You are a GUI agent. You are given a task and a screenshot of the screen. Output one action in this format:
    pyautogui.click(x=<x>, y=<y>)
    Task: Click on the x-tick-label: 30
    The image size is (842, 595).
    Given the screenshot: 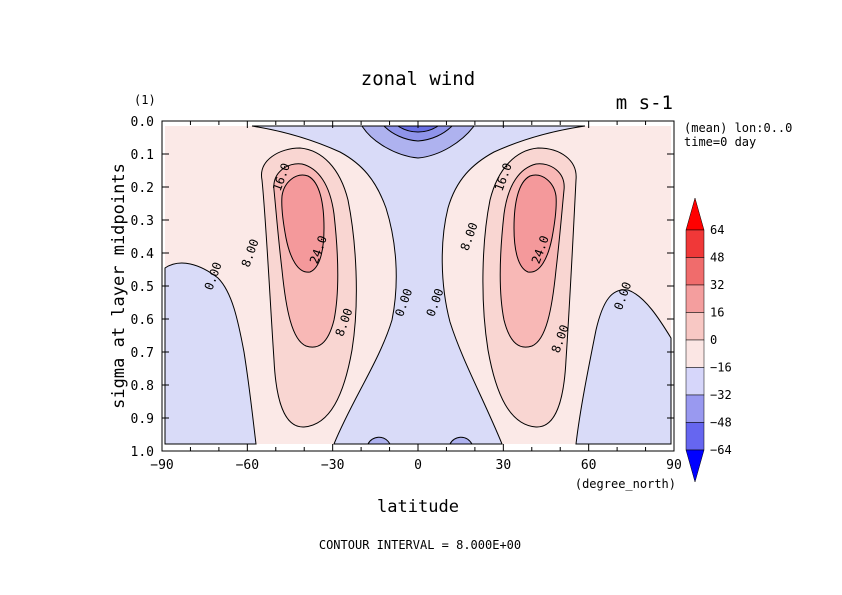 What is the action you would take?
    pyautogui.click(x=504, y=465)
    